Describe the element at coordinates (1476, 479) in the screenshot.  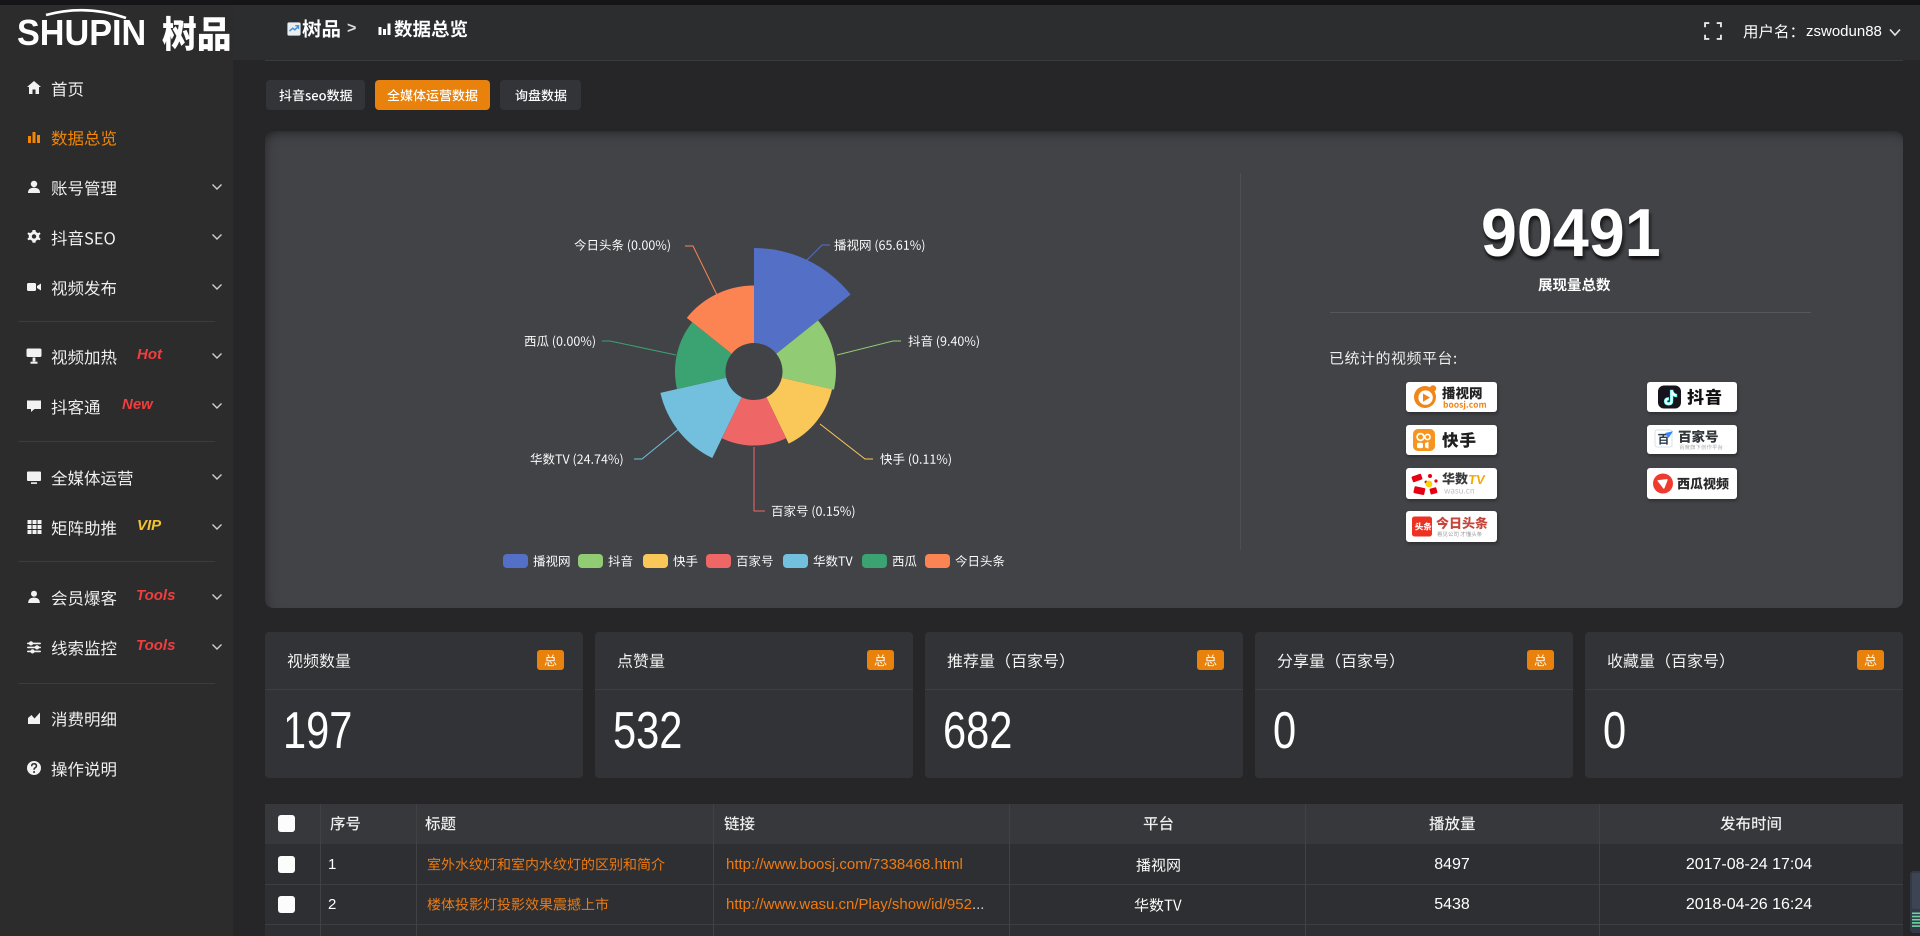
I see `svg-text: TV` at that location.